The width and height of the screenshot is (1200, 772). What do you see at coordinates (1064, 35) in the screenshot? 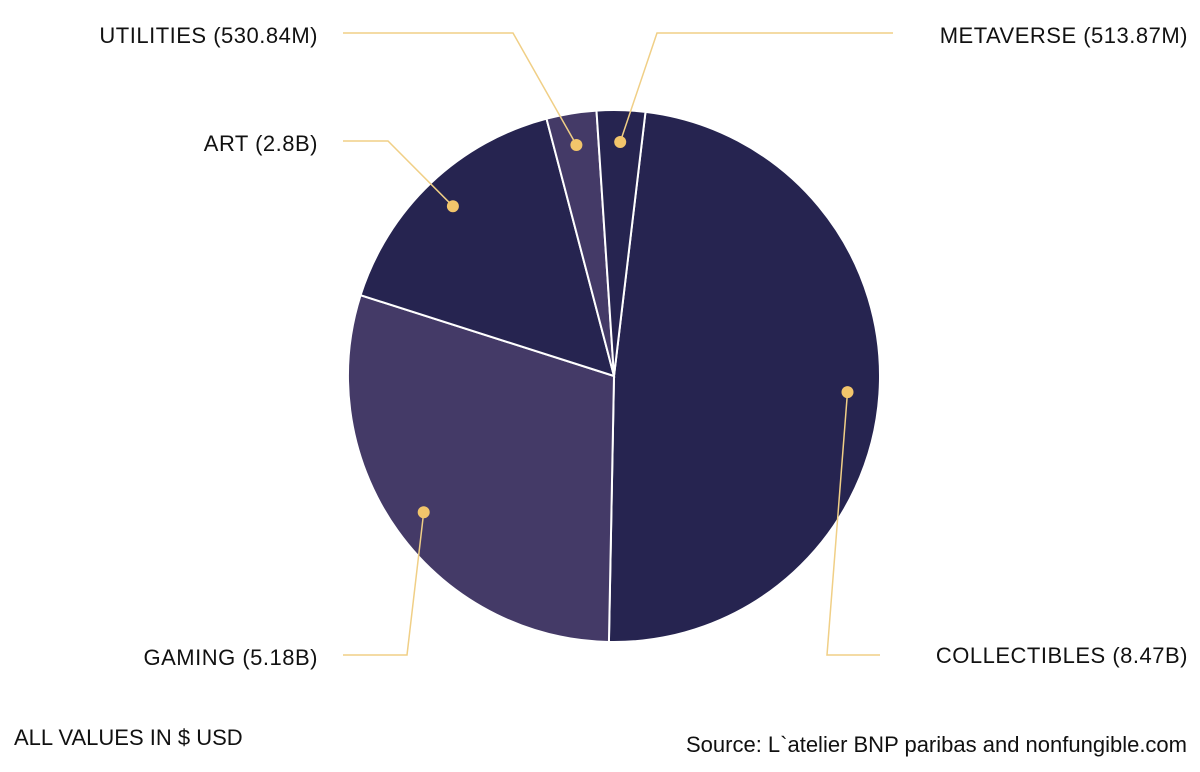
I see `slice-label: METAVERSE (513.87M)` at bounding box center [1064, 35].